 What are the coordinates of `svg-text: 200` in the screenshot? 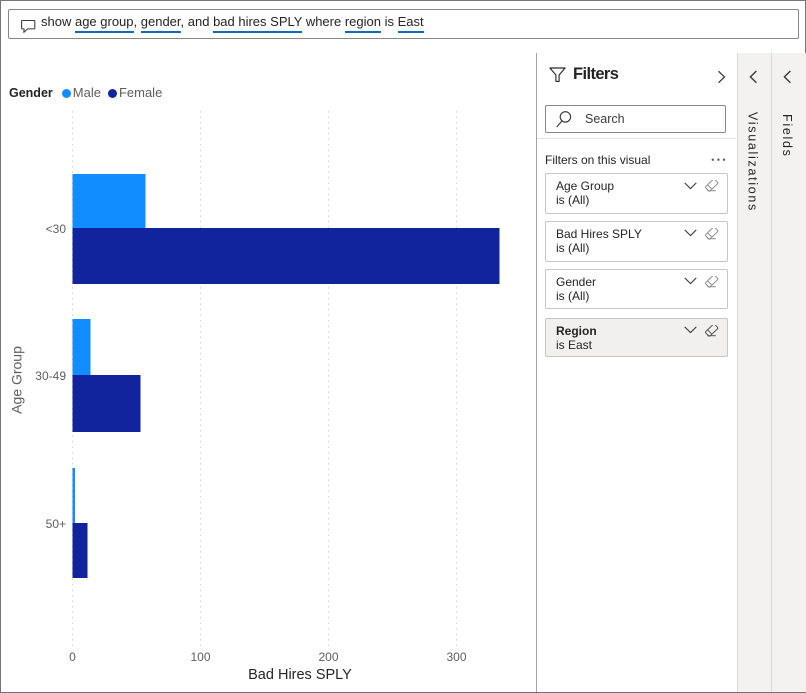 It's located at (328, 657).